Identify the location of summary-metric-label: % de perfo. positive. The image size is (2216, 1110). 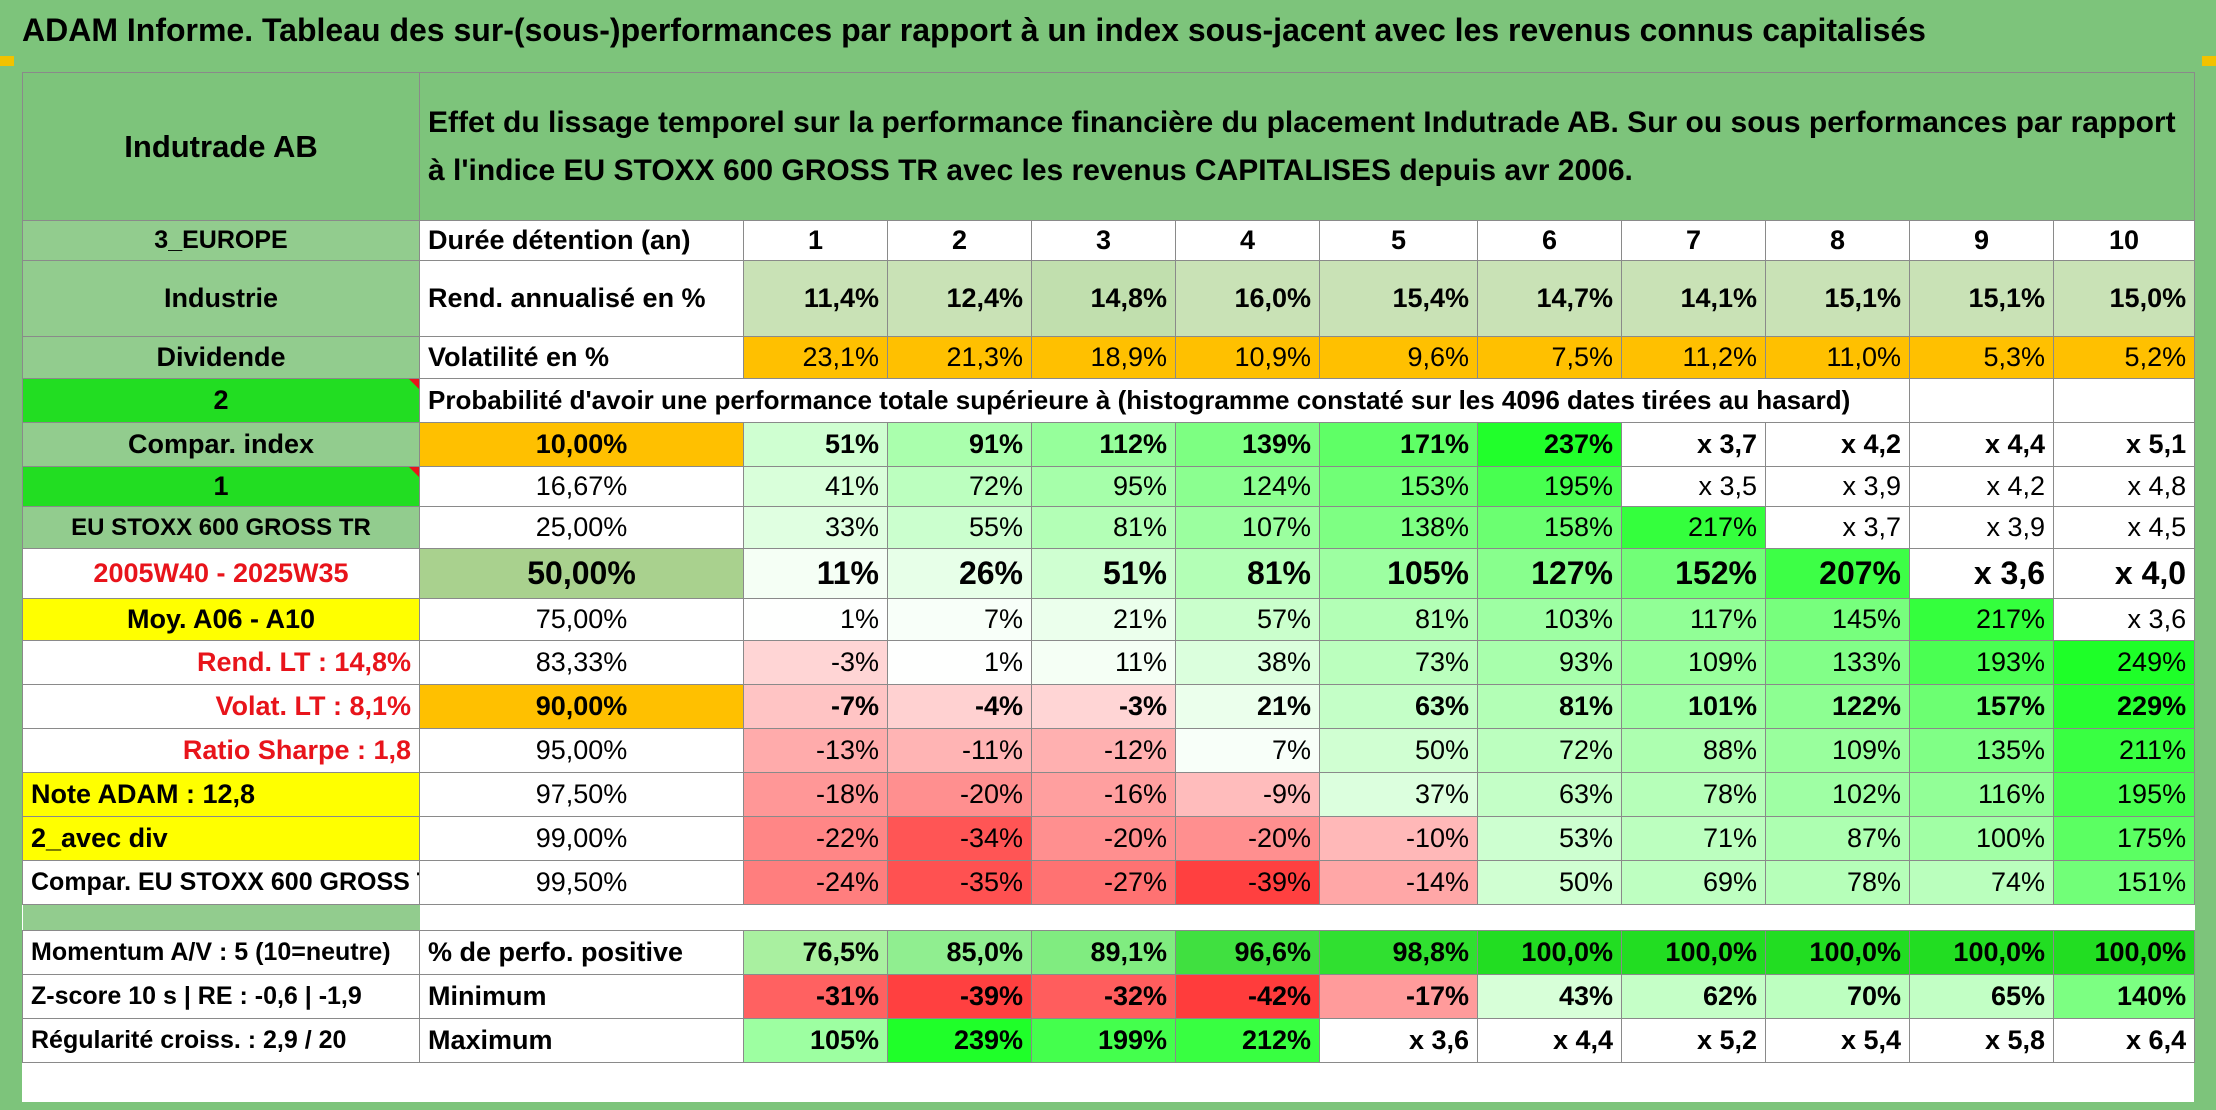
(581, 952).